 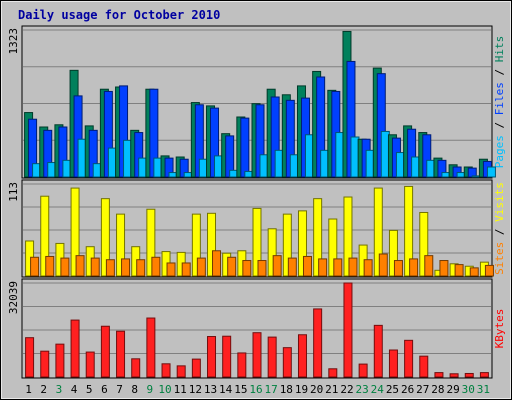 What do you see at coordinates (437, 389) in the screenshot?
I see `x-tick-label: 28` at bounding box center [437, 389].